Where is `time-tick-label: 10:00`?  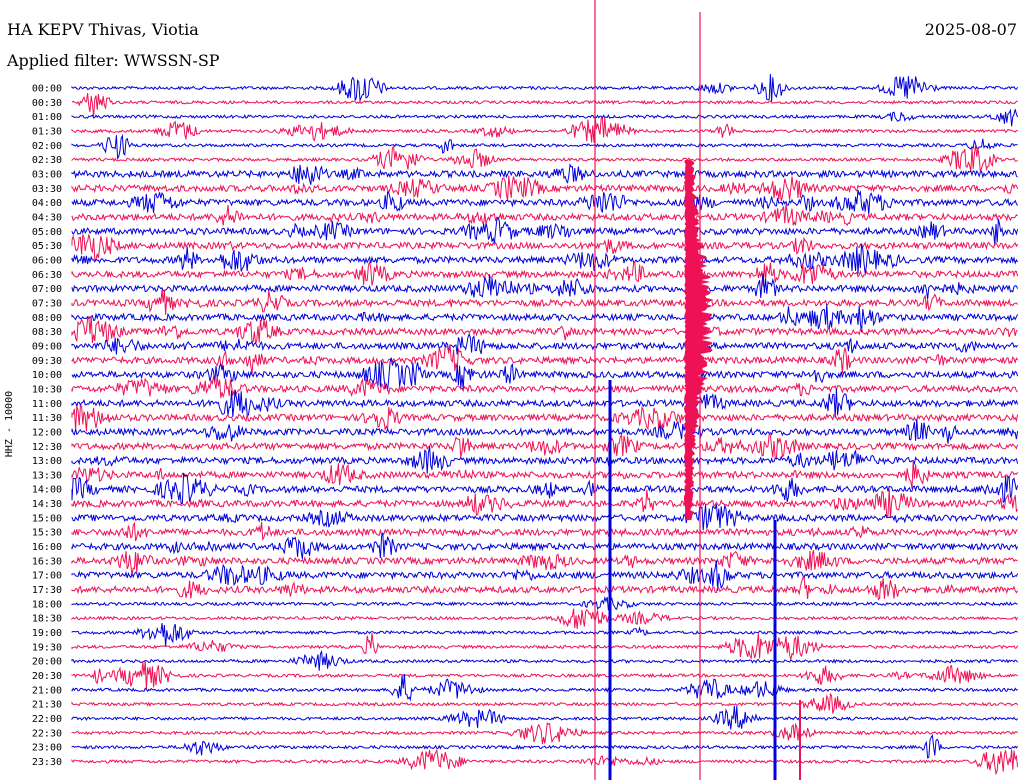
time-tick-label: 10:00 is located at coordinates (47, 375).